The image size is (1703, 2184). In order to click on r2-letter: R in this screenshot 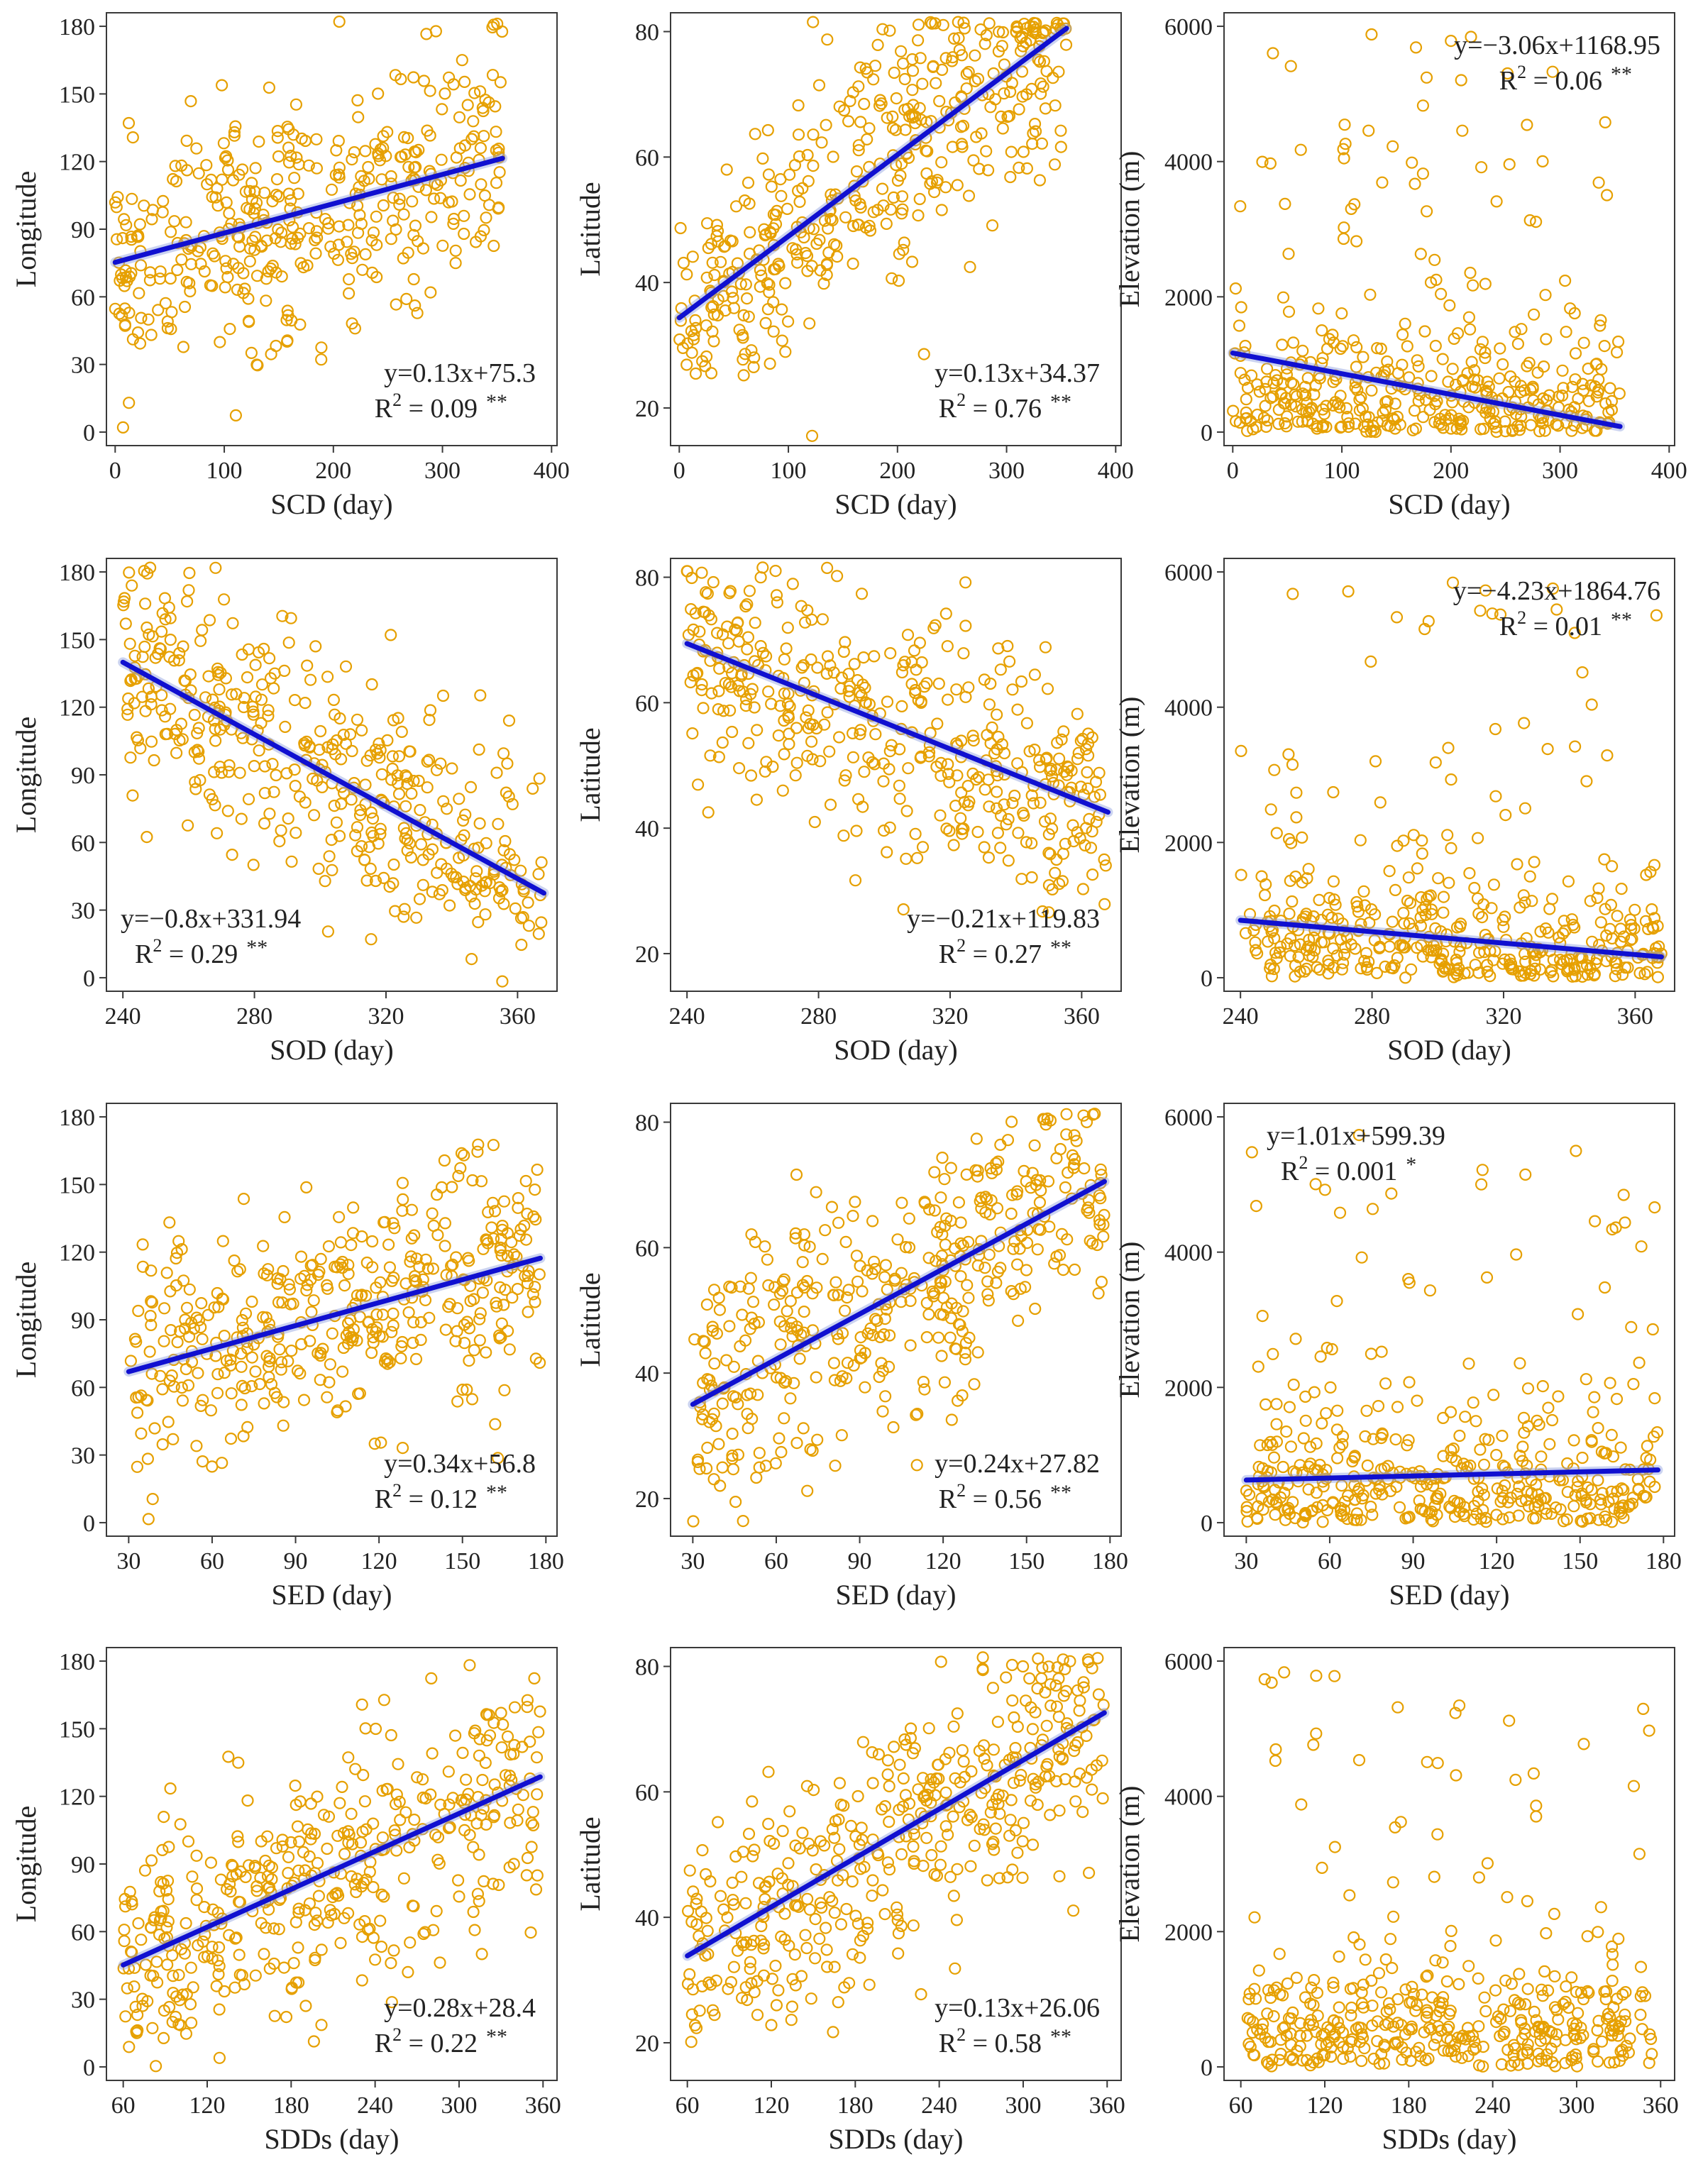, I will do `click(948, 409)`.